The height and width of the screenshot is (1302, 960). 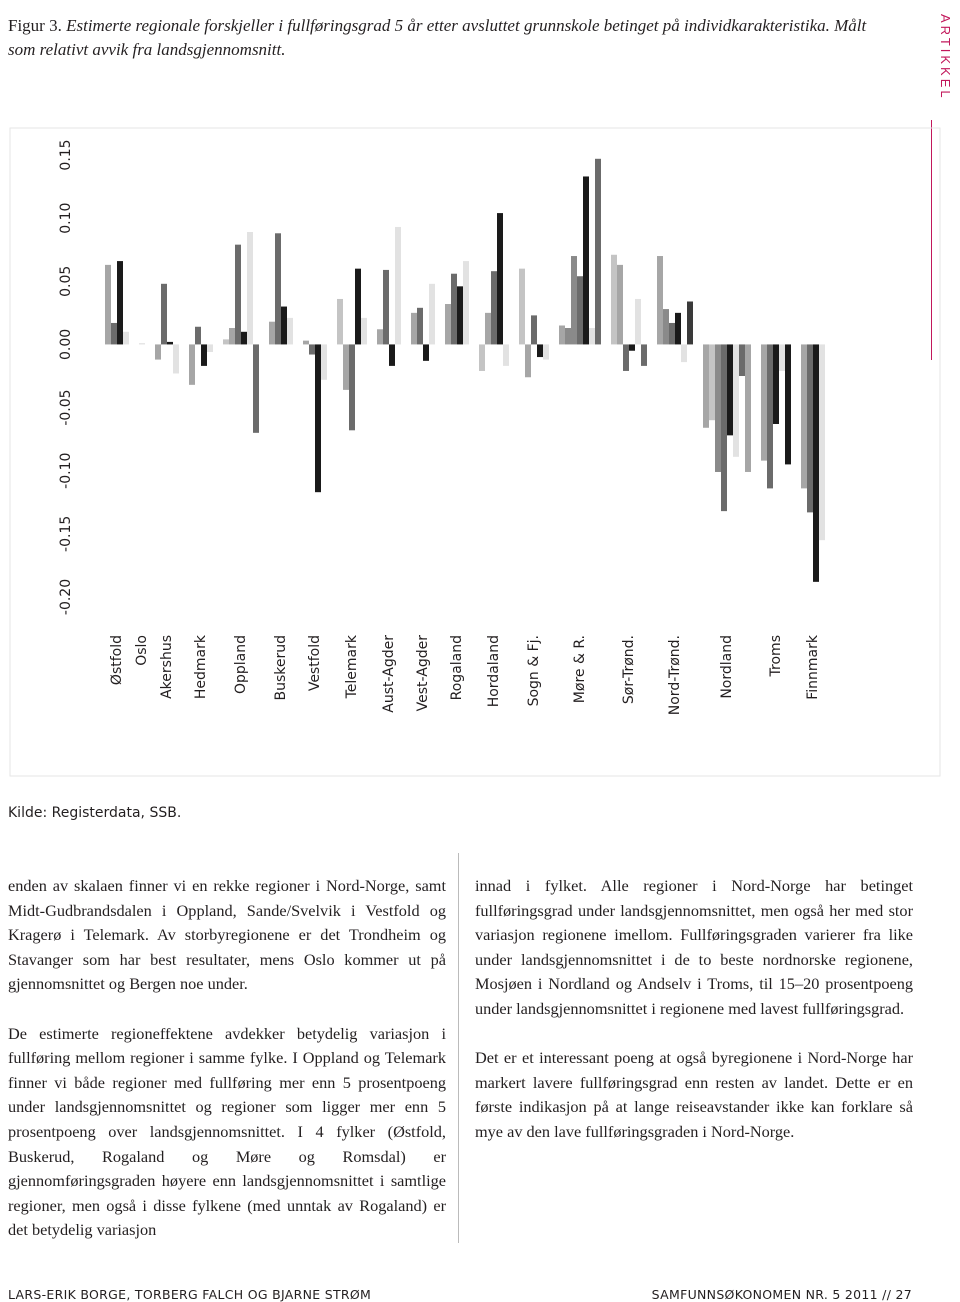 I want to click on y-tick-label: 0.00, so click(x=66, y=344).